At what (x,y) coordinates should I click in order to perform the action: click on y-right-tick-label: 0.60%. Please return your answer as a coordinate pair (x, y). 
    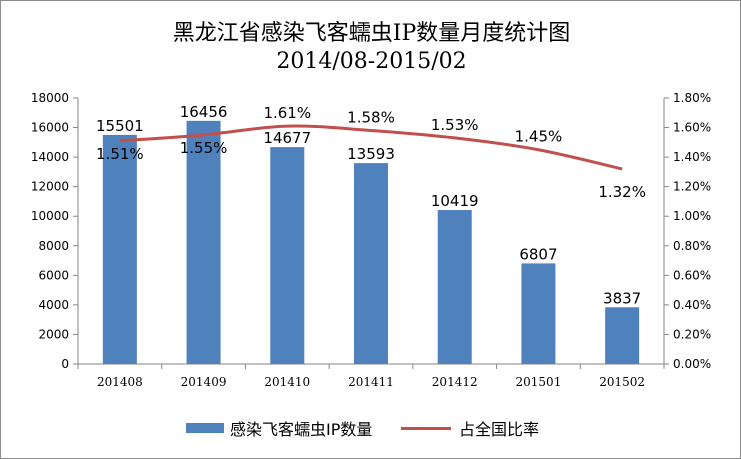
    Looking at the image, I should click on (692, 275).